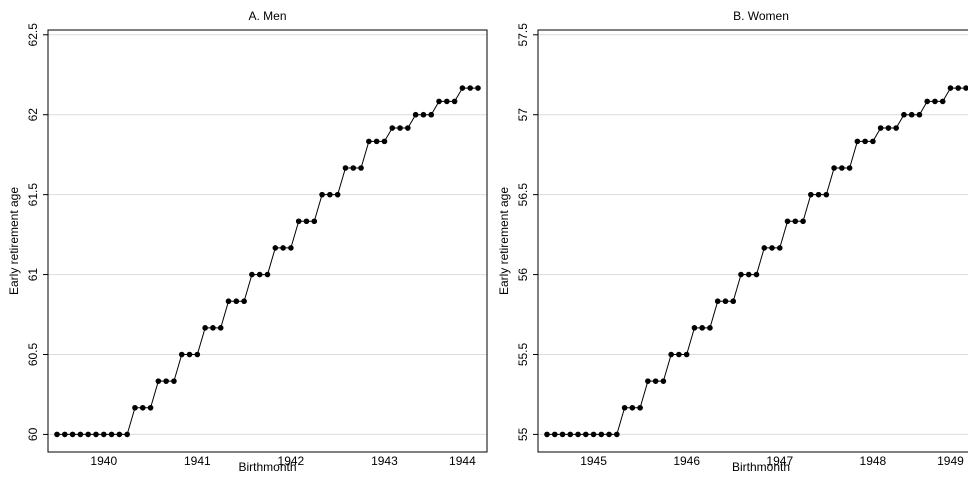 The image size is (968, 480). What do you see at coordinates (33, 354) in the screenshot?
I see `y-tick-label: 60.5` at bounding box center [33, 354].